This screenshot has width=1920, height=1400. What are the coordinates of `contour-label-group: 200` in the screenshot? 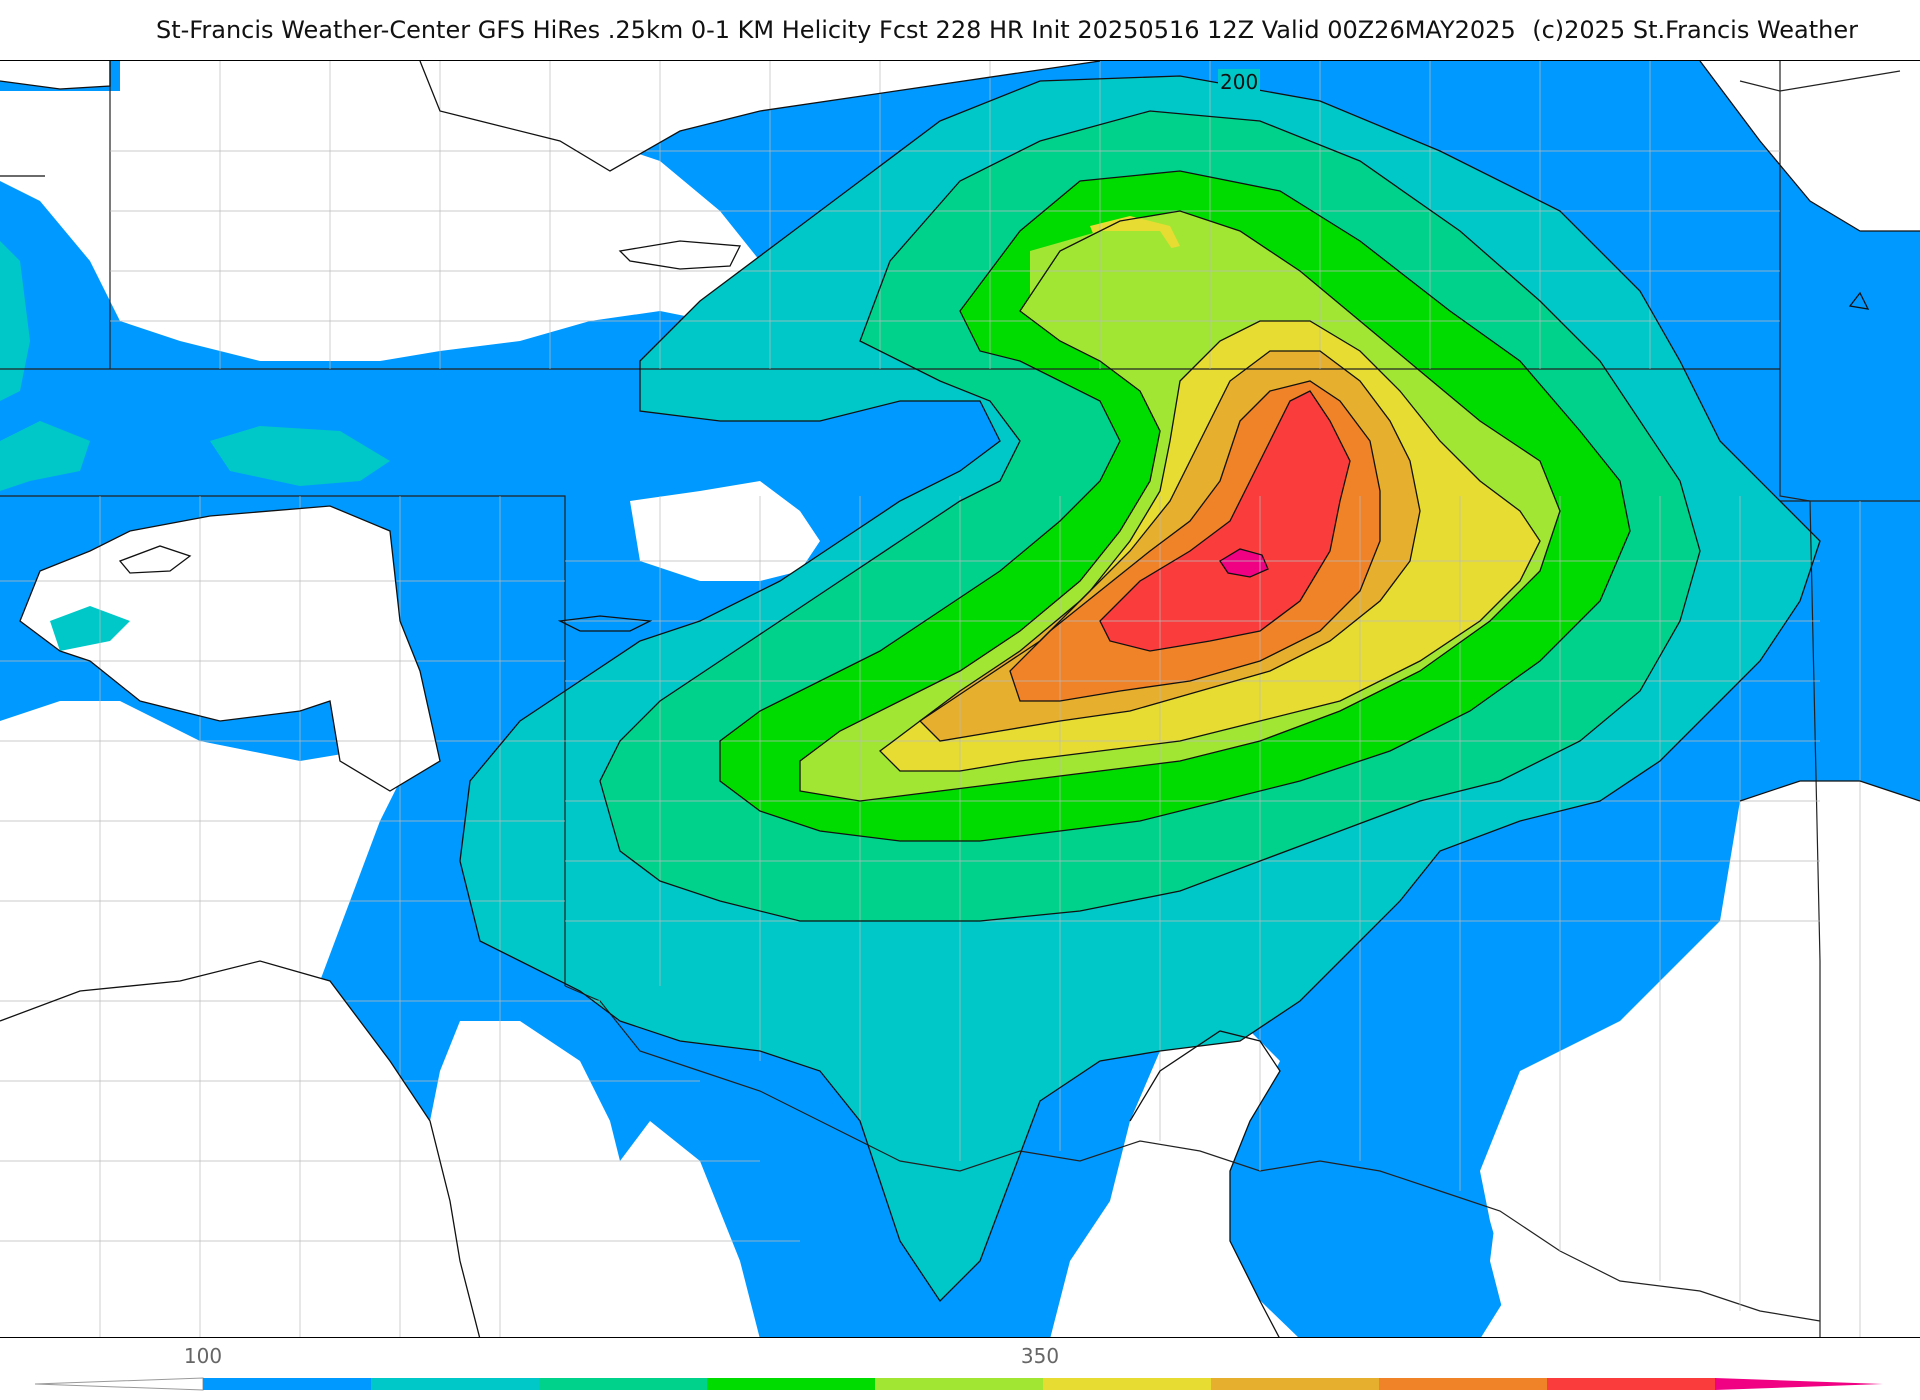 It's located at (1239, 81).